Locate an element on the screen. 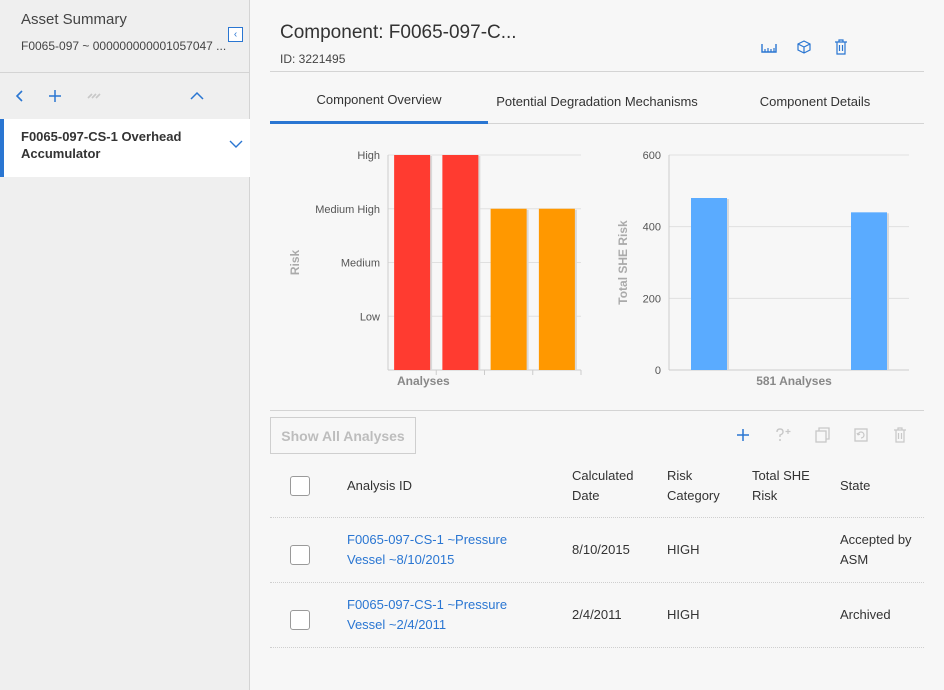 The height and width of the screenshot is (690, 944). y-tick-label: Medium High is located at coordinates (347, 210).